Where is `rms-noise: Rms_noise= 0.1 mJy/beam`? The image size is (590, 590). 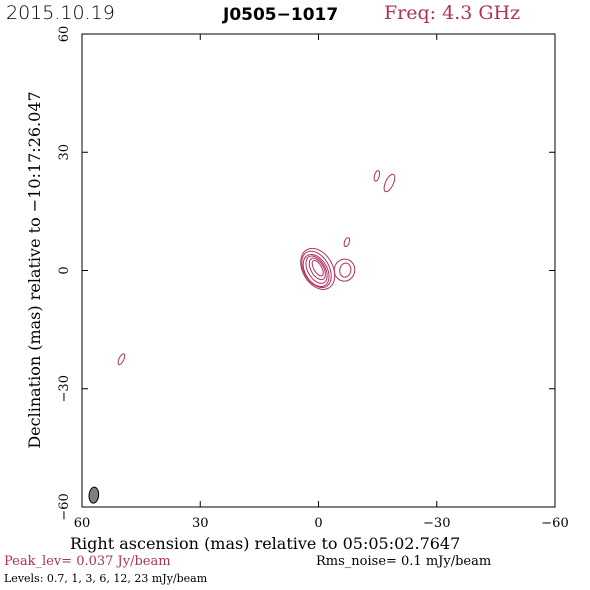
rms-noise: Rms_noise= 0.1 mJy/beam is located at coordinates (404, 561).